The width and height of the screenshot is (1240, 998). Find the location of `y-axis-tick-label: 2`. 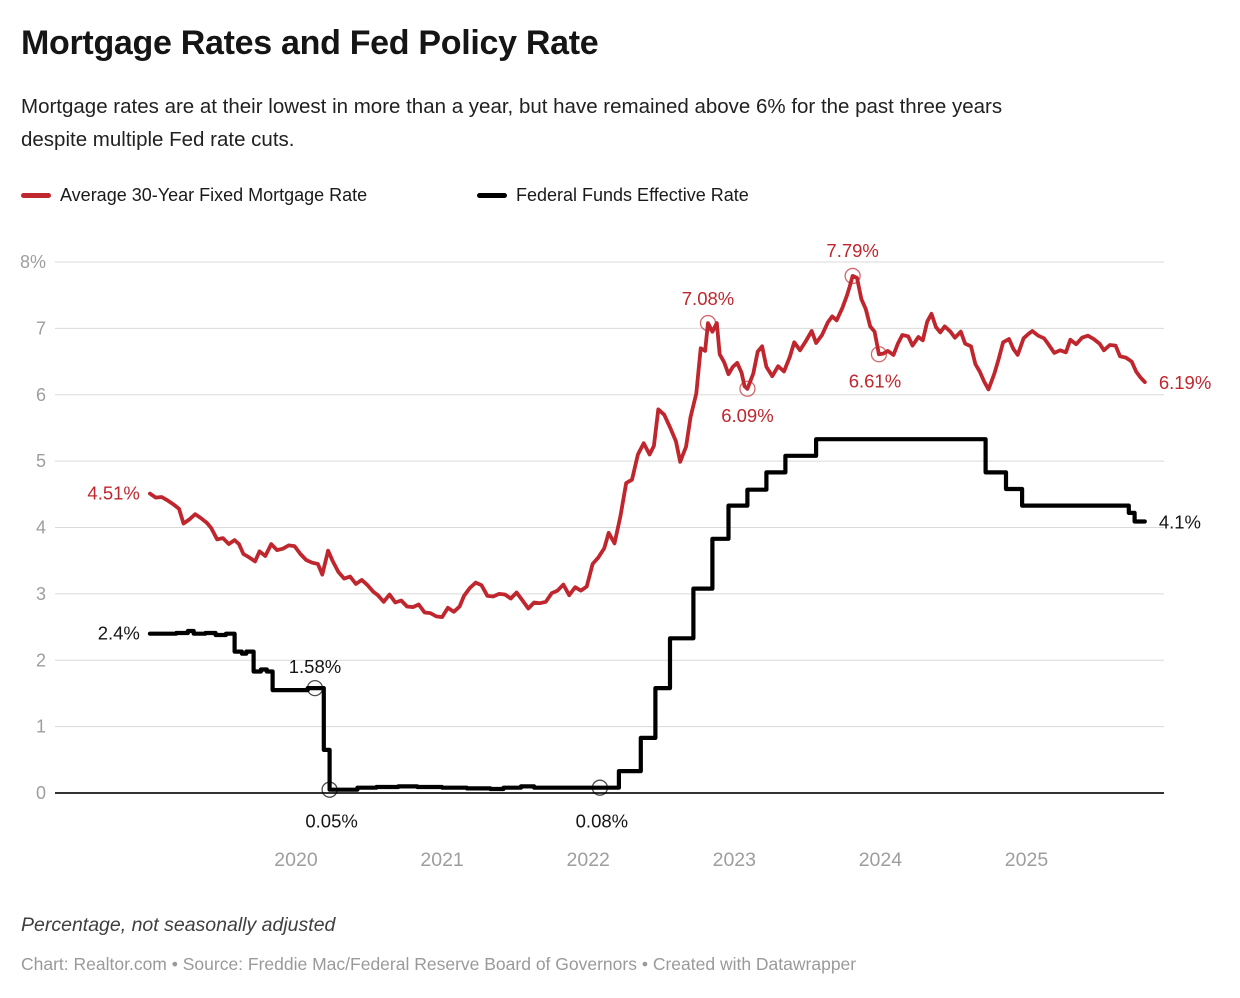

y-axis-tick-label: 2 is located at coordinates (41, 660).